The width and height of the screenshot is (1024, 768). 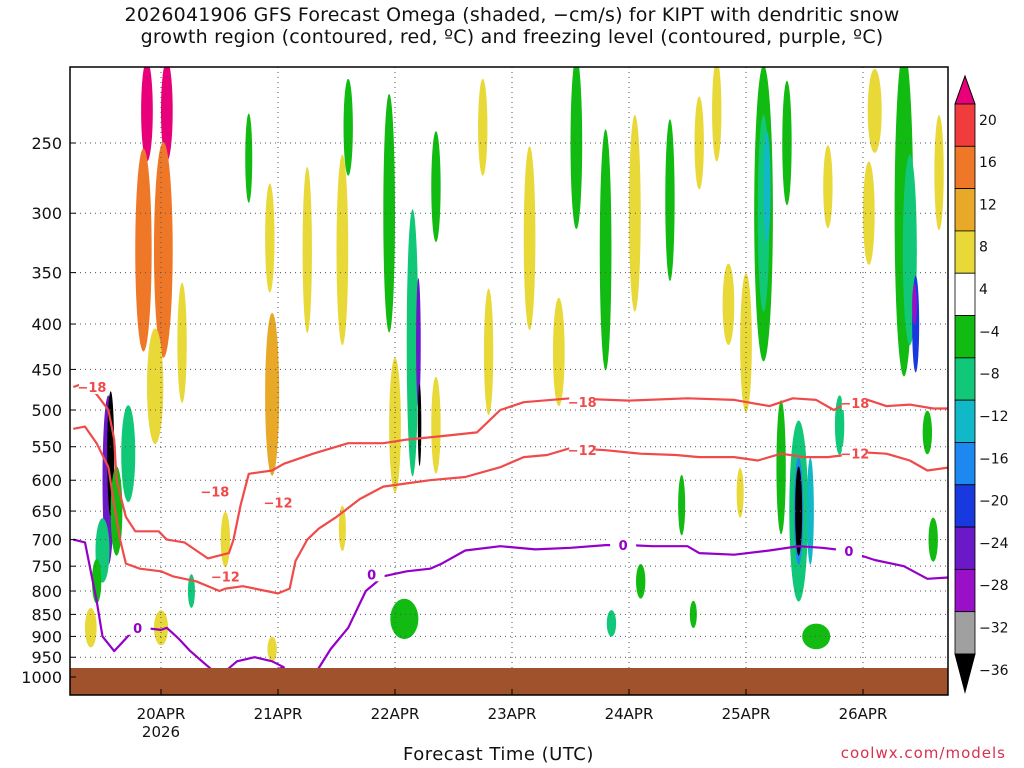 I want to click on colorbar-label: −24, so click(x=994, y=544).